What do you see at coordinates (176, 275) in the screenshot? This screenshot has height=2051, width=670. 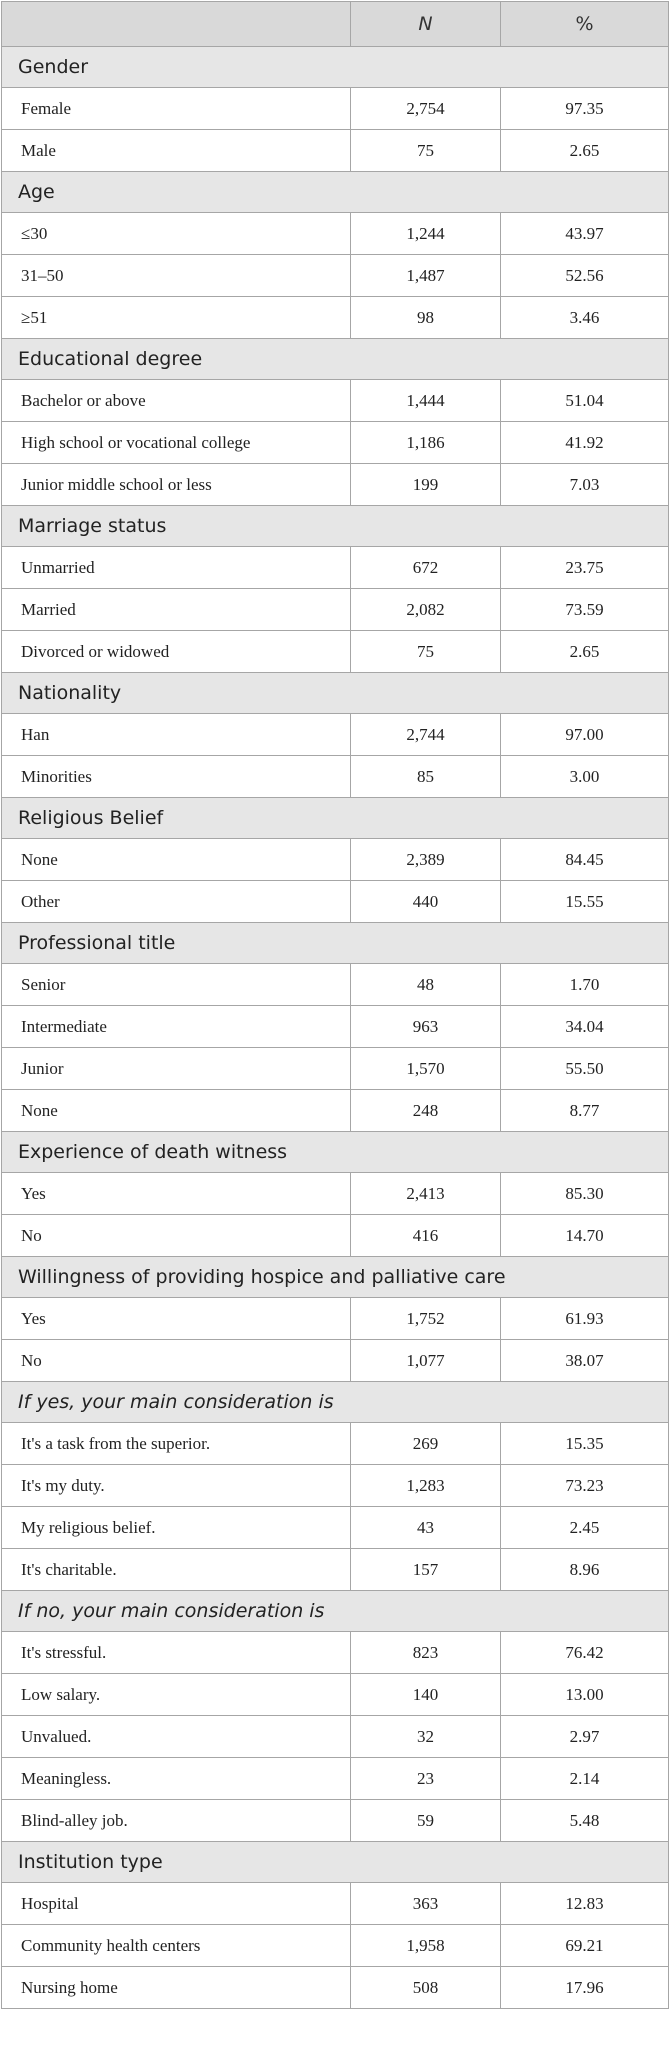 I see `row-label: 31–50` at bounding box center [176, 275].